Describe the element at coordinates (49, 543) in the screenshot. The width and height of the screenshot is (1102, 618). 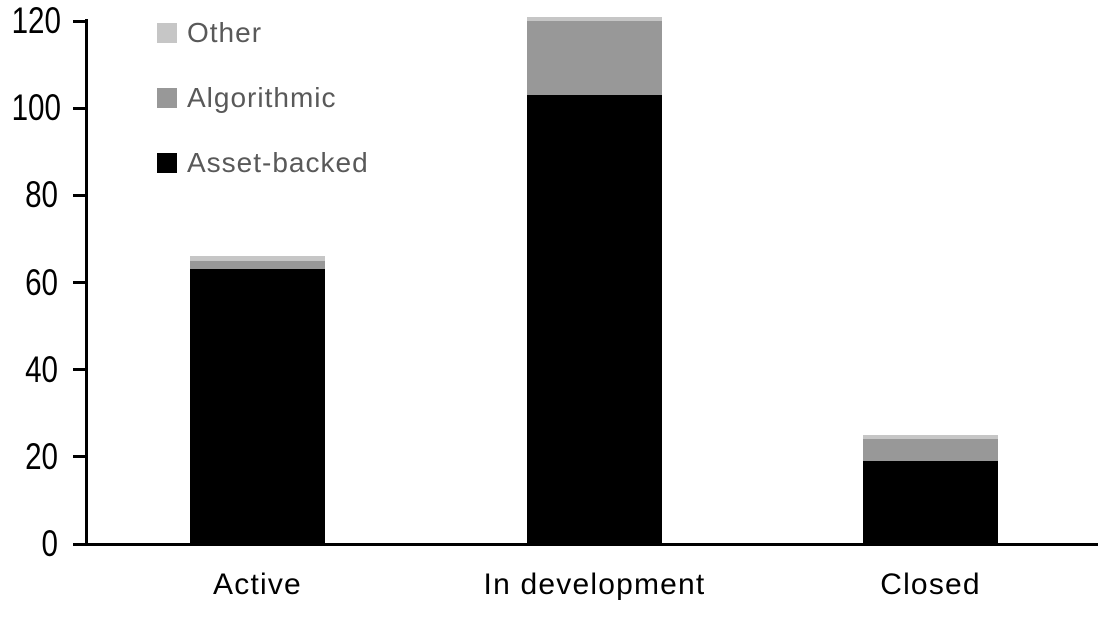
I see `y-tick-label: 0` at that location.